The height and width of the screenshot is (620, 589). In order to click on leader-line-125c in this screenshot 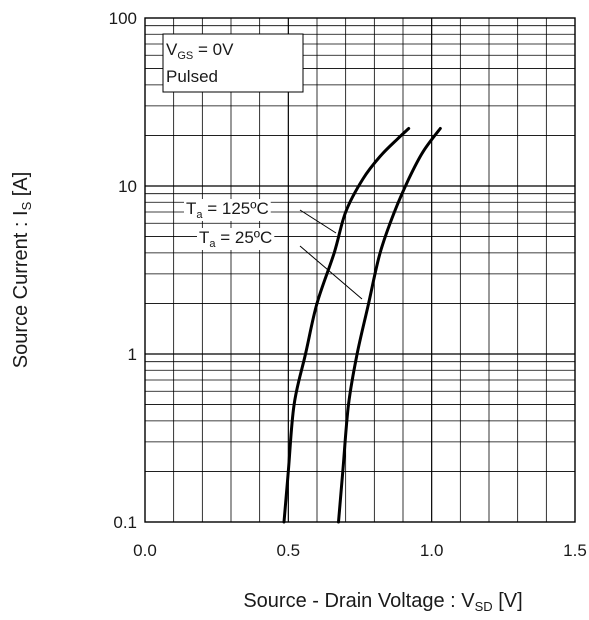, I will do `click(318, 221)`.